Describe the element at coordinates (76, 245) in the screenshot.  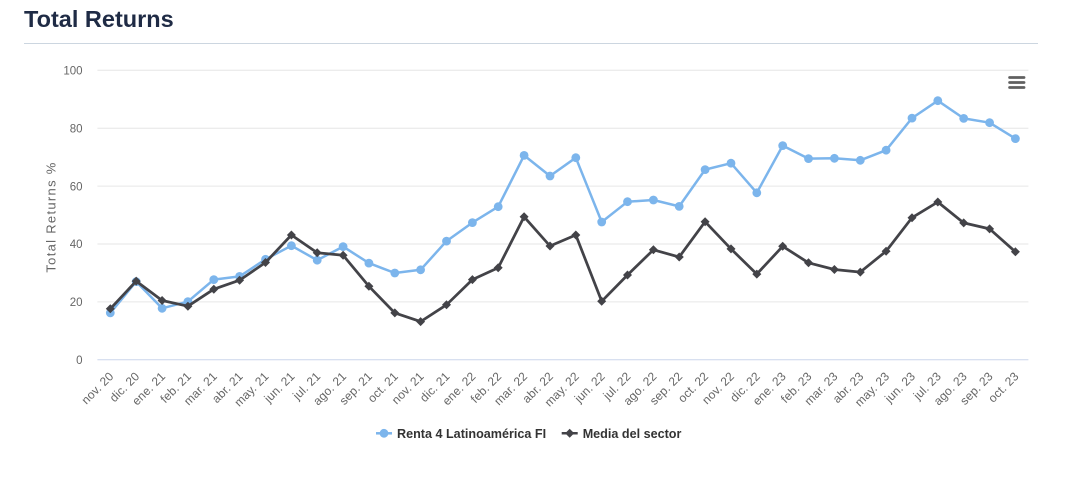
I see `svg-text: 40` at that location.